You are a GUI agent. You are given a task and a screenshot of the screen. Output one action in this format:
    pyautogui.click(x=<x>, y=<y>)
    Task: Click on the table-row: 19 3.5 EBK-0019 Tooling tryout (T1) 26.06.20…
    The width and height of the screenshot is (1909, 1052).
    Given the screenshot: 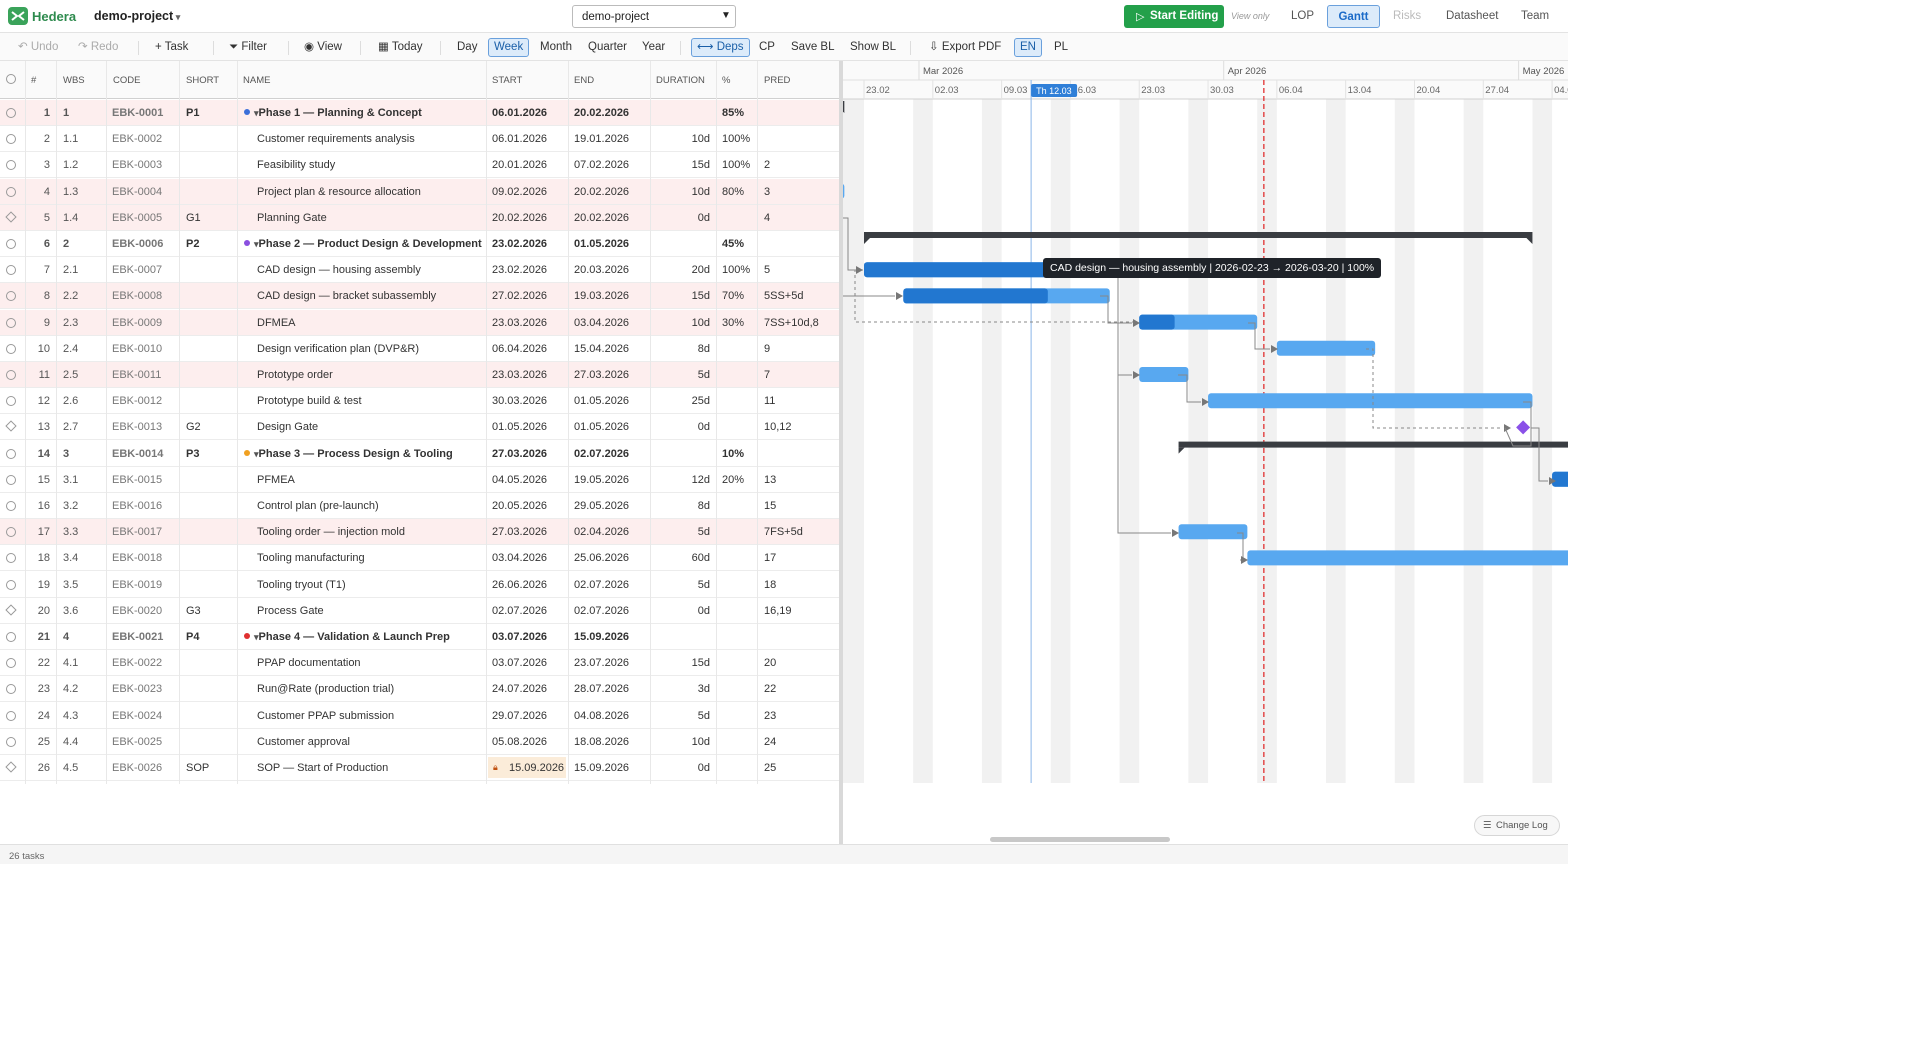 What is the action you would take?
    pyautogui.click(x=420, y=584)
    